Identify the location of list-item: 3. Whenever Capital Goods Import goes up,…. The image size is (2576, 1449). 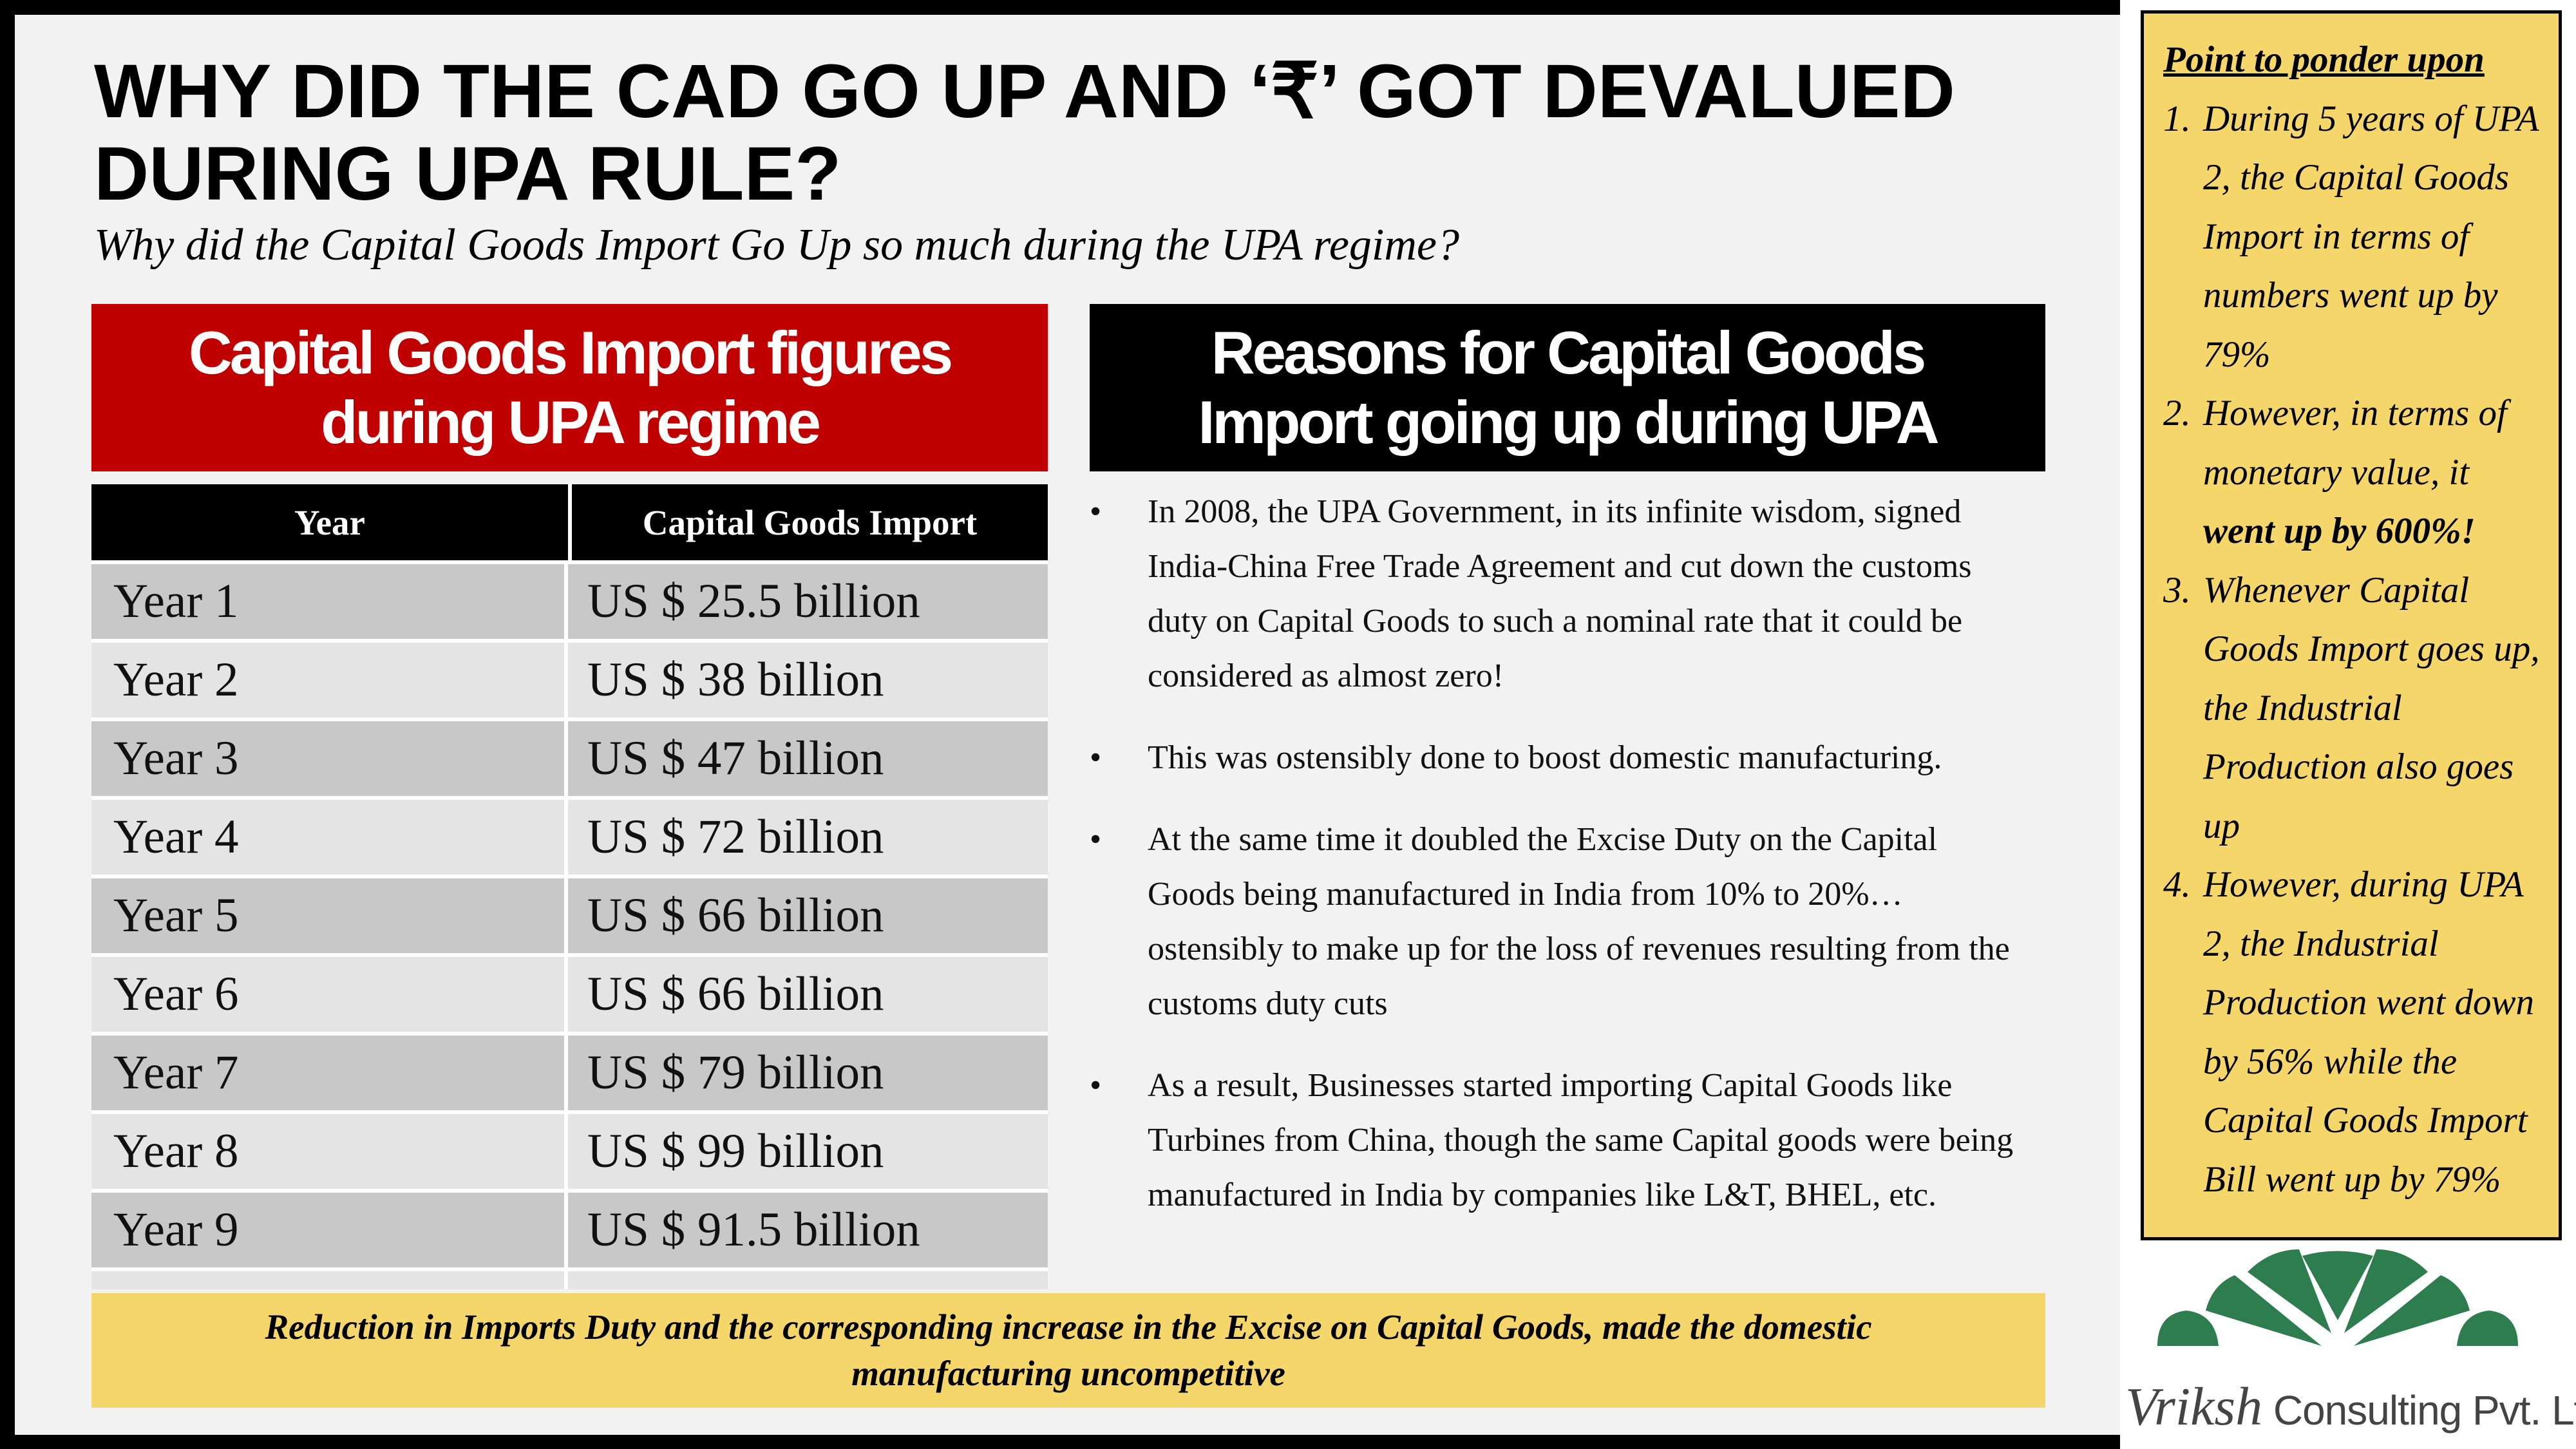
(2353, 709).